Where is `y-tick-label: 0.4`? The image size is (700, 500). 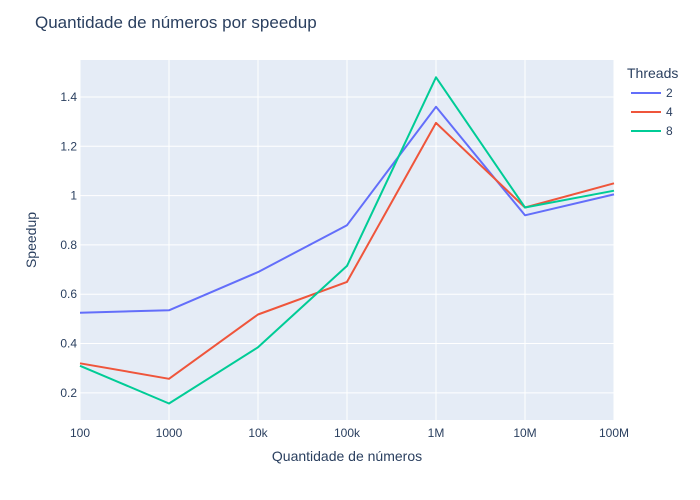 y-tick-label: 0.4 is located at coordinates (68, 344).